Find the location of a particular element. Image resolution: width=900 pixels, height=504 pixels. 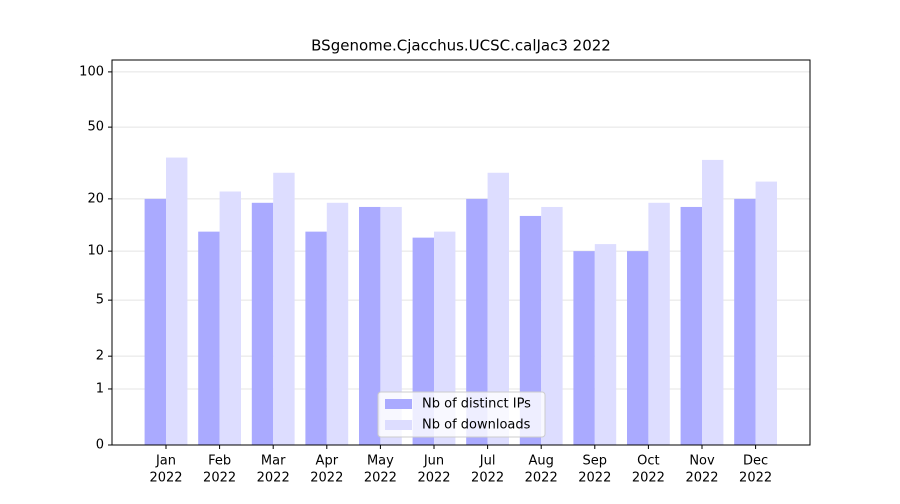

x-tick-label: May is located at coordinates (380, 461).